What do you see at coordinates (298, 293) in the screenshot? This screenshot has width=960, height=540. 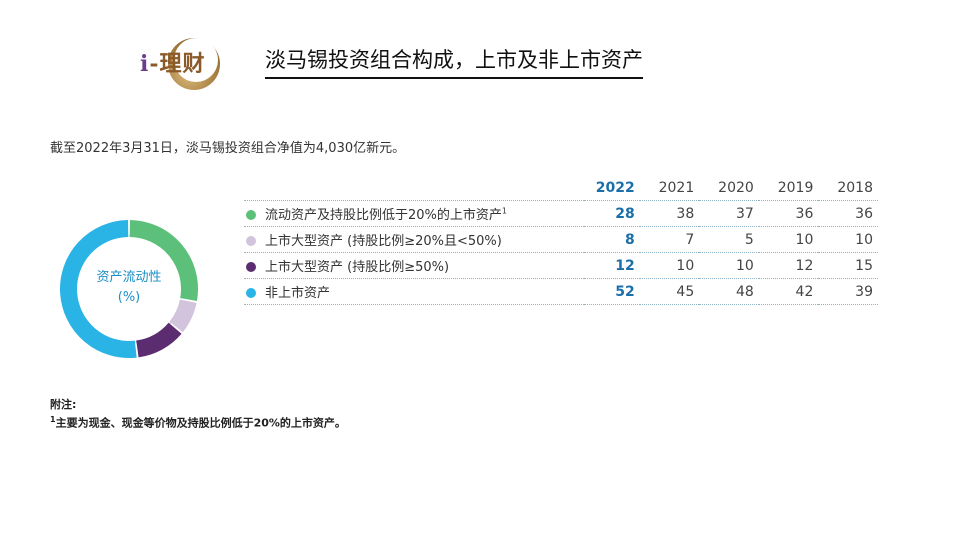 I see `row-label: 非上市资产` at bounding box center [298, 293].